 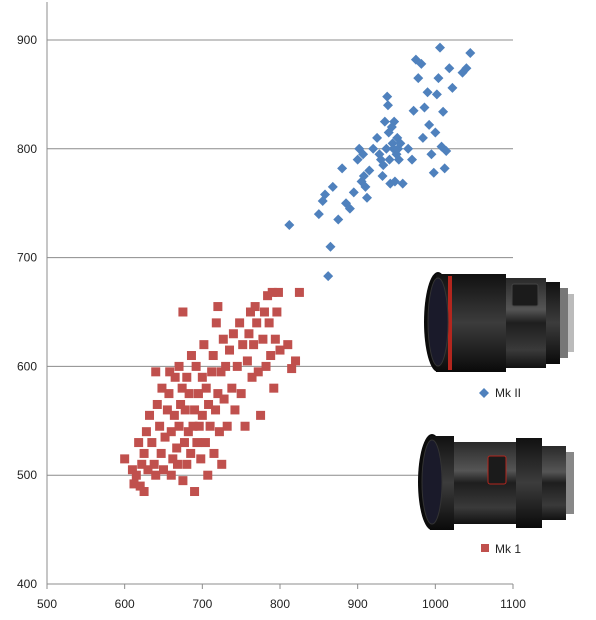 What do you see at coordinates (202, 604) in the screenshot?
I see `x-tick-label: 700` at bounding box center [202, 604].